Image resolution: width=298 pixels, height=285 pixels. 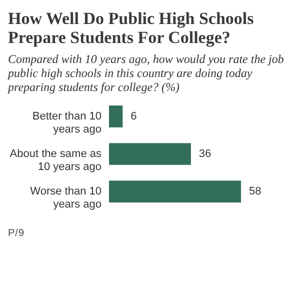 I want to click on text: P/9, so click(x=17, y=233).